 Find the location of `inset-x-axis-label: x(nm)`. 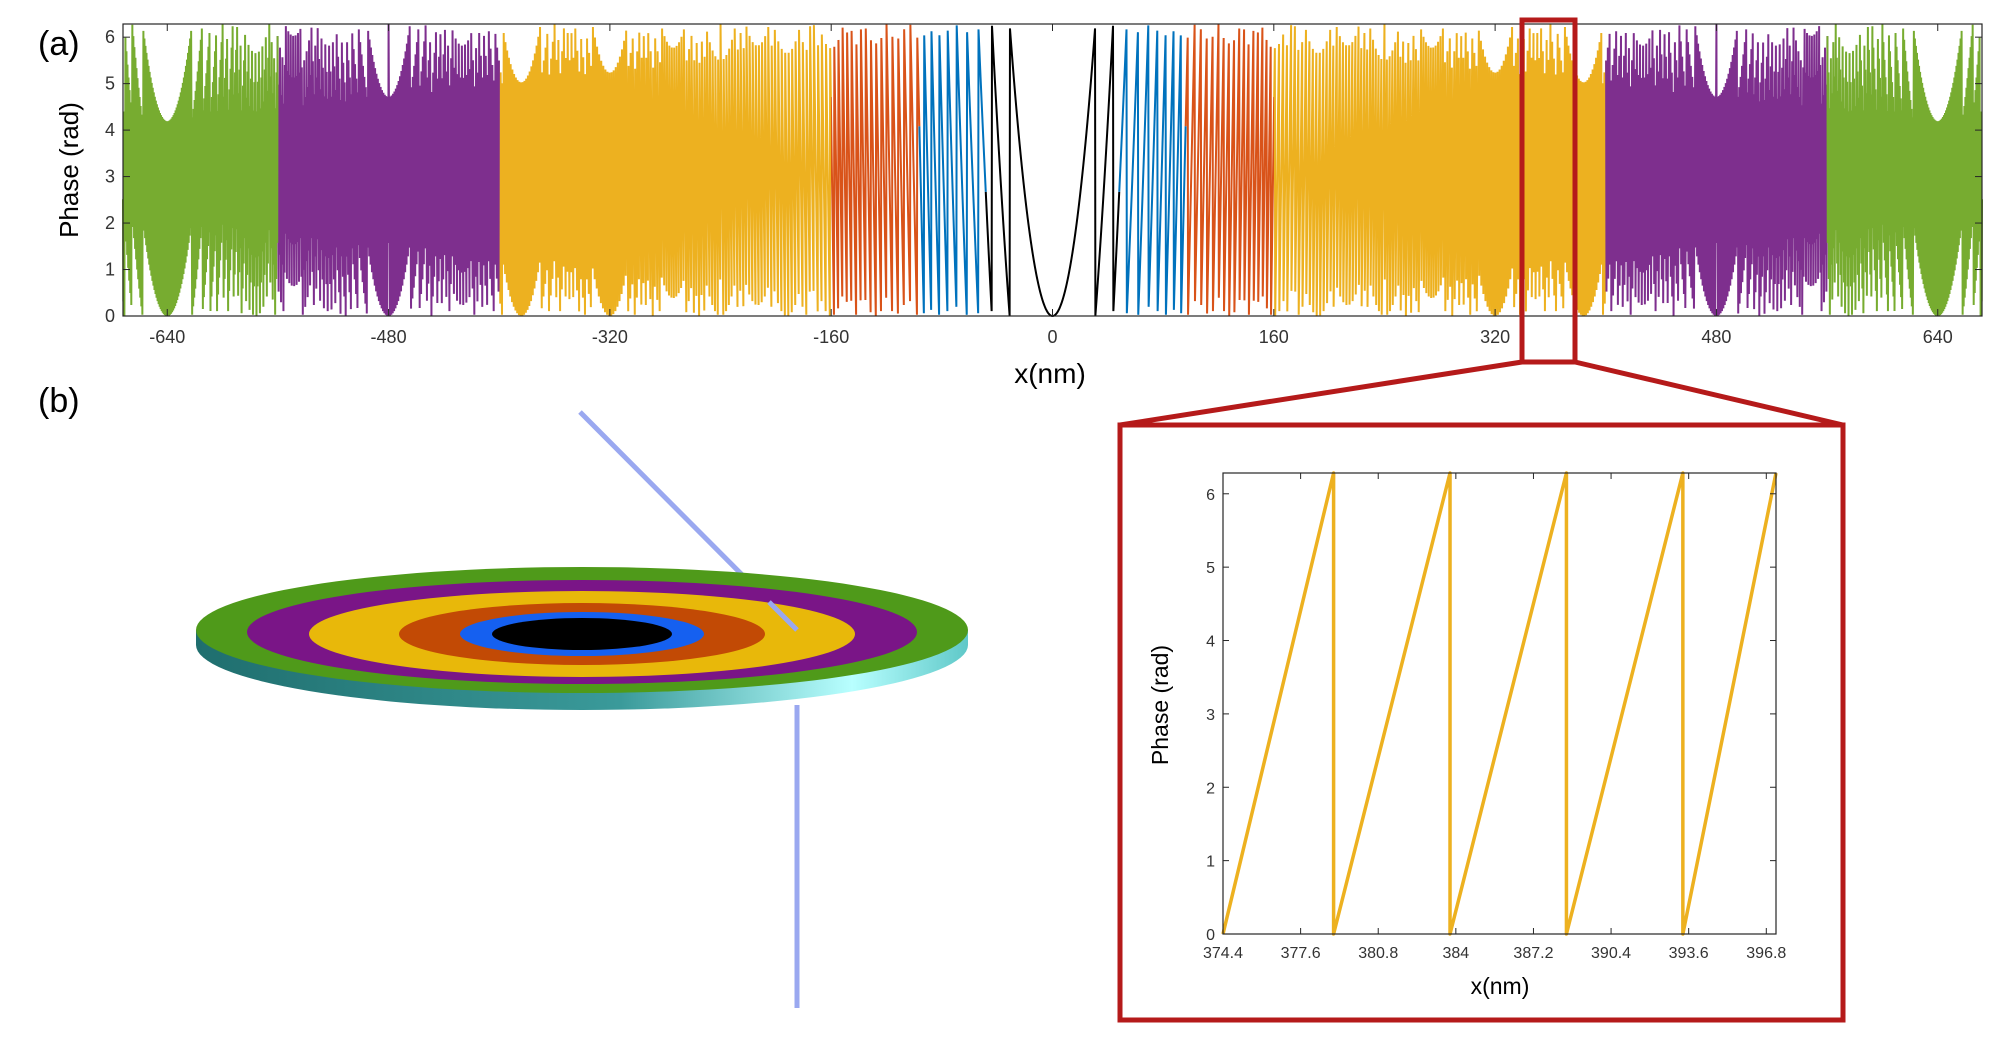

inset-x-axis-label: x(nm) is located at coordinates (1500, 986).